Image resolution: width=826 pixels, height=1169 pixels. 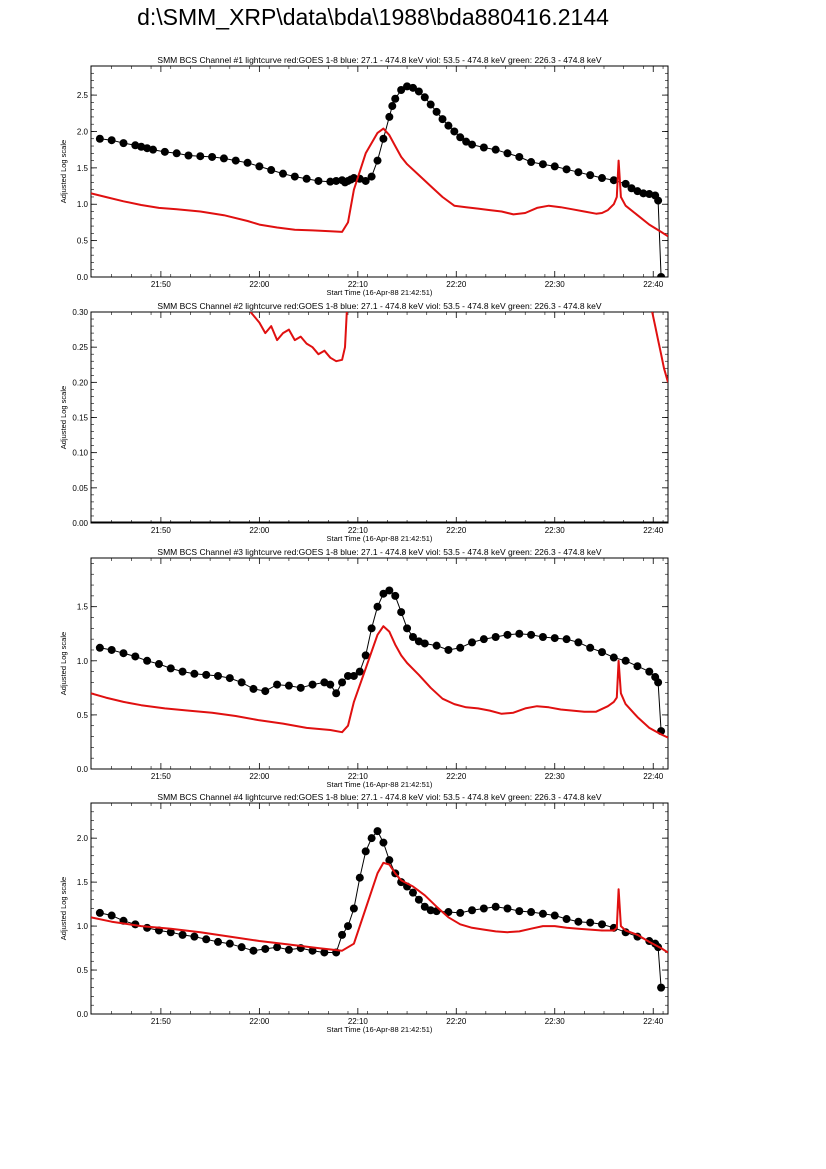 What do you see at coordinates (80, 382) in the screenshot?
I see `y-tick-label: 0.20` at bounding box center [80, 382].